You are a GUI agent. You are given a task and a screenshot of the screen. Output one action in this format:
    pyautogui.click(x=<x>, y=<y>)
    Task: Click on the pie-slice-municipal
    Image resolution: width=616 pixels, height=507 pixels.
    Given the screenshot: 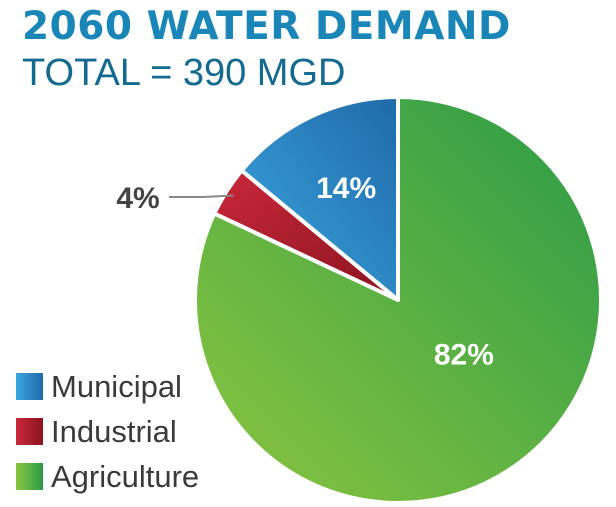 What is the action you would take?
    pyautogui.click(x=319, y=198)
    